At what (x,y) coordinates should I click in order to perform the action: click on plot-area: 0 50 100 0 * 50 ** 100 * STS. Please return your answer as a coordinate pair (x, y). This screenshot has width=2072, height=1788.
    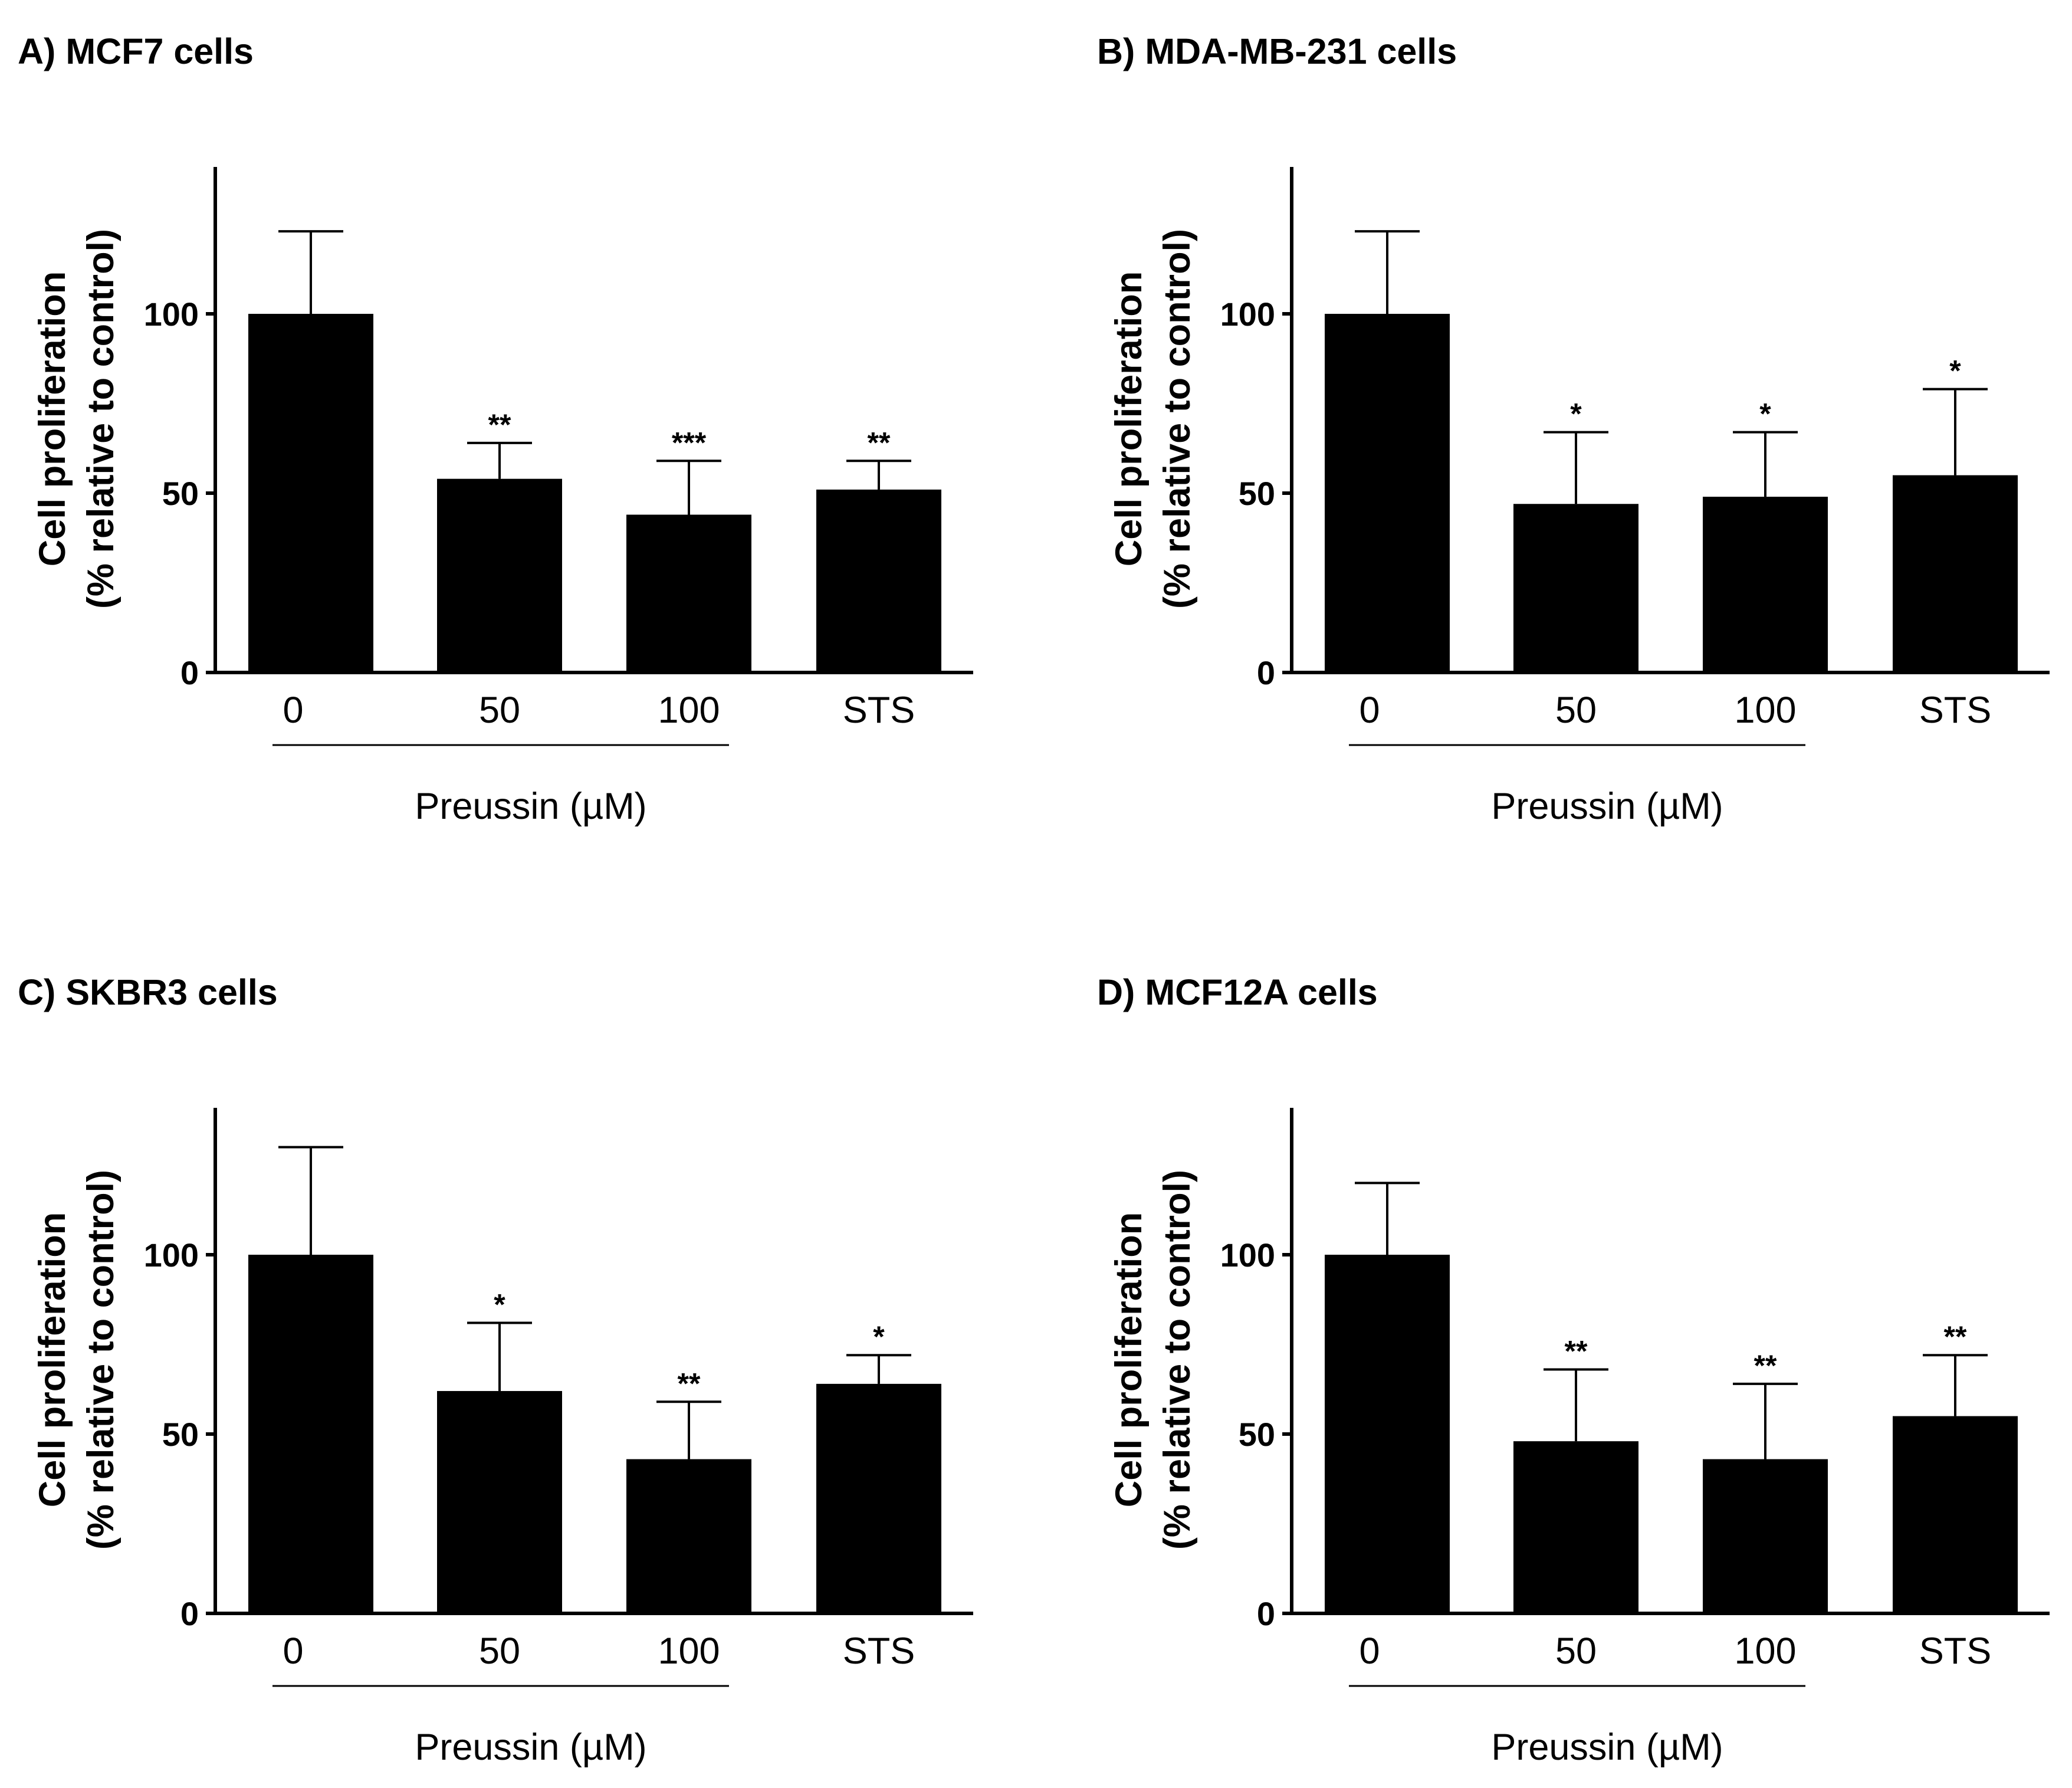
    Looking at the image, I should click on (558, 1398).